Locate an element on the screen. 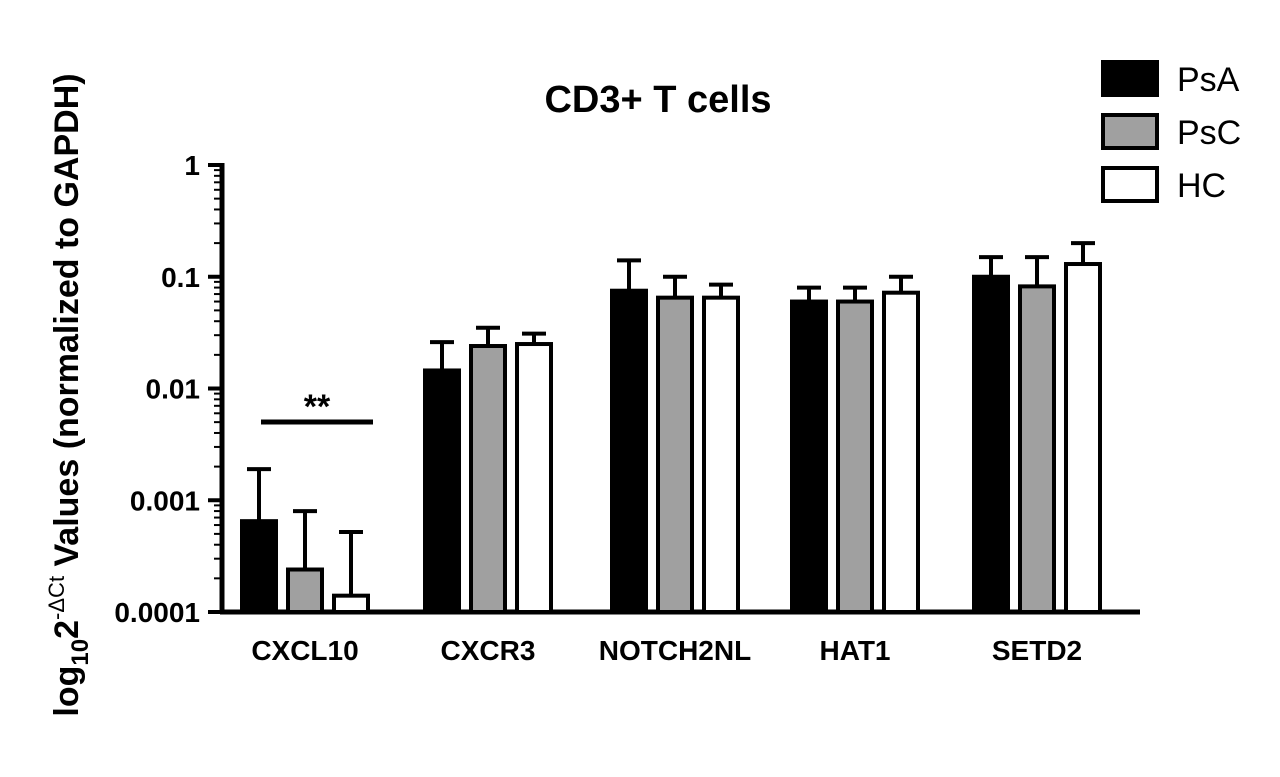 The height and width of the screenshot is (777, 1280). legend-label: HC is located at coordinates (1201, 186).